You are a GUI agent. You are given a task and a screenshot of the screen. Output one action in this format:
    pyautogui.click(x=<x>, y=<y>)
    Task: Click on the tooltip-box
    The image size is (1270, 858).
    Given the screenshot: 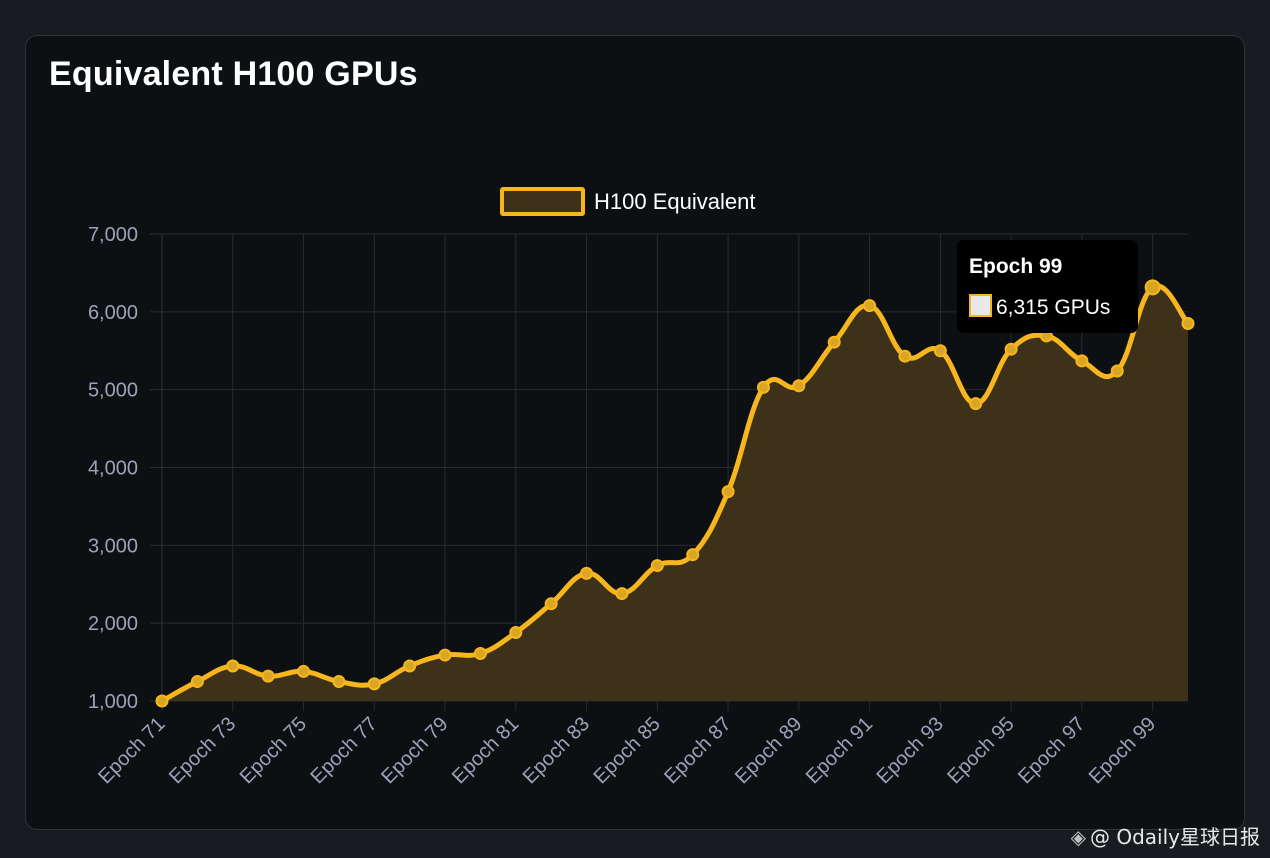 What is the action you would take?
    pyautogui.click(x=1047, y=286)
    